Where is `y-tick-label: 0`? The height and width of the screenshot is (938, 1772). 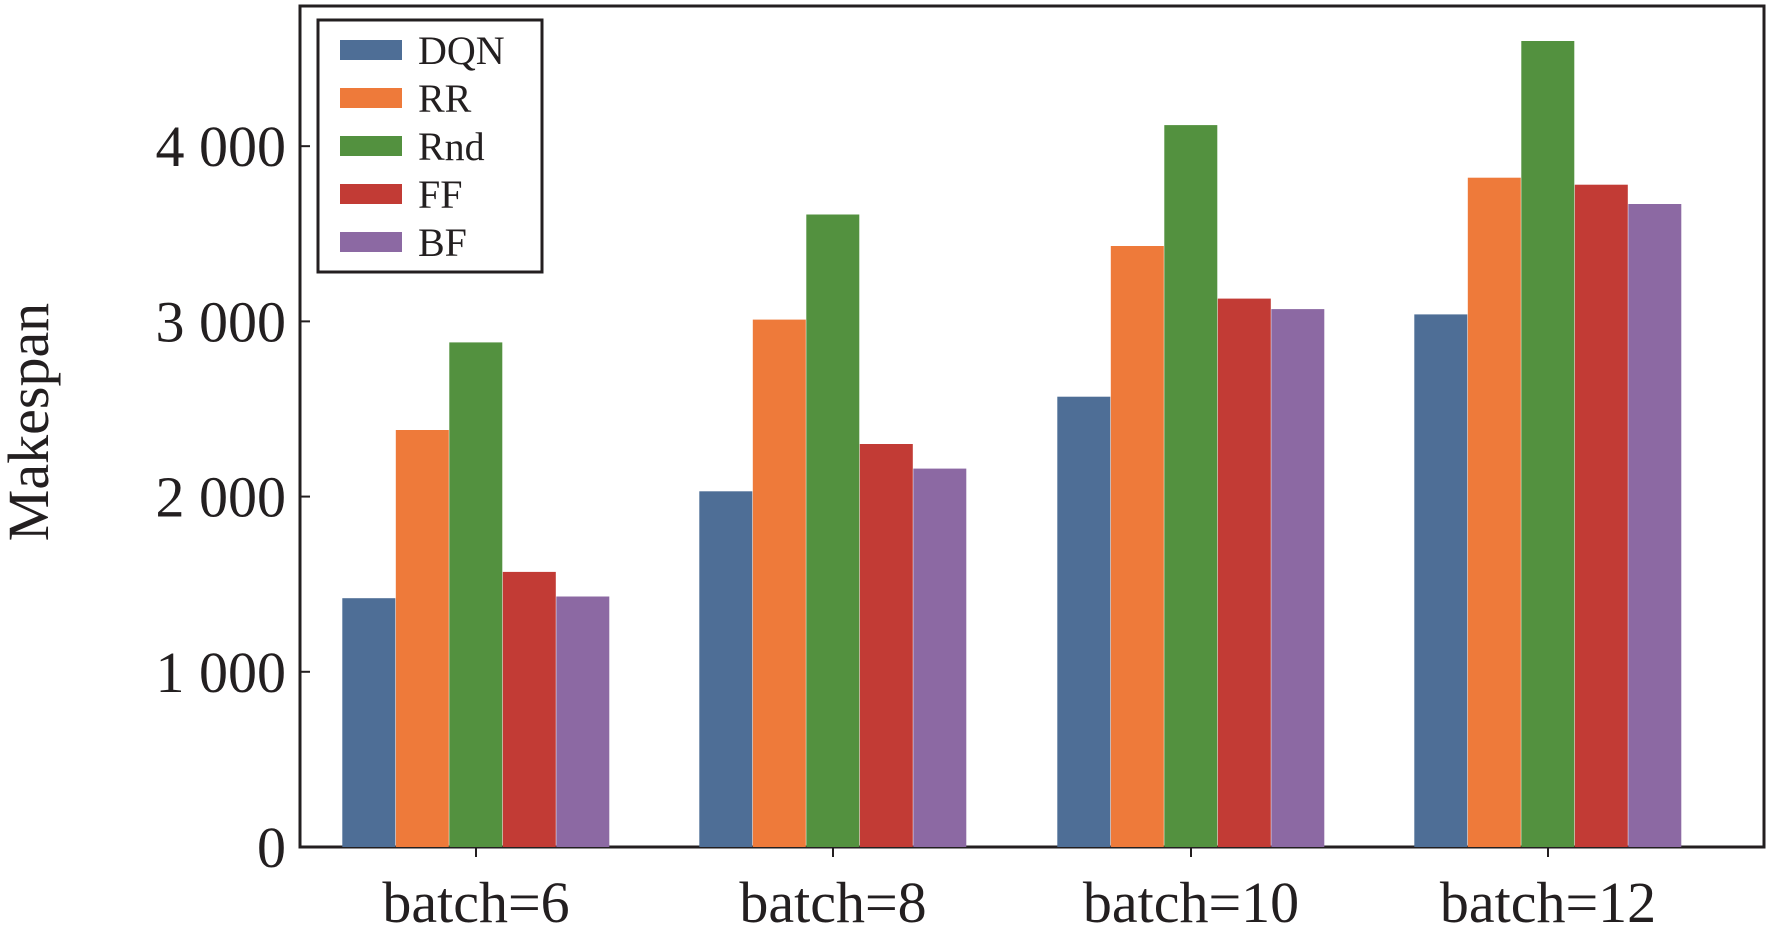
y-tick-label: 0 is located at coordinates (271, 847).